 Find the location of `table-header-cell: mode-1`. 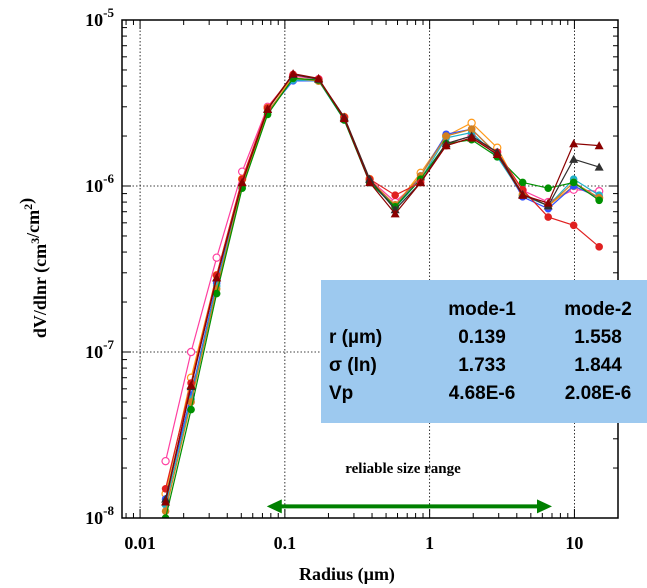

table-header-cell: mode-1 is located at coordinates (482, 309).